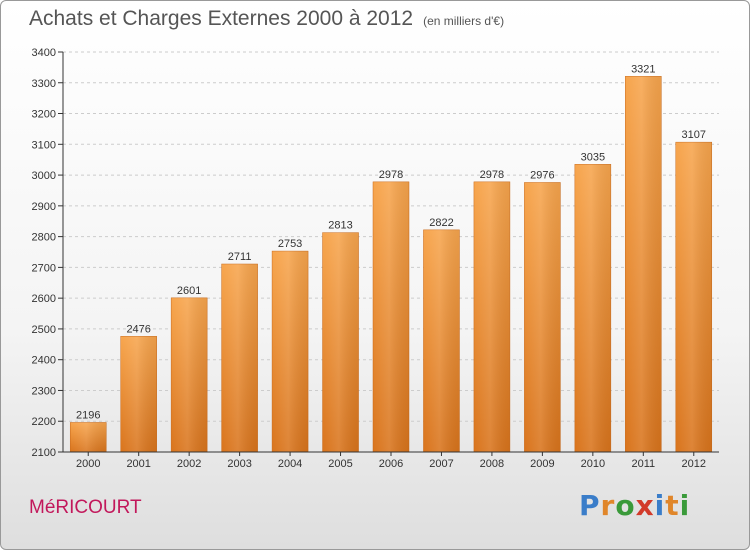 The image size is (750, 550). I want to click on data-label: 2196, so click(88, 415).